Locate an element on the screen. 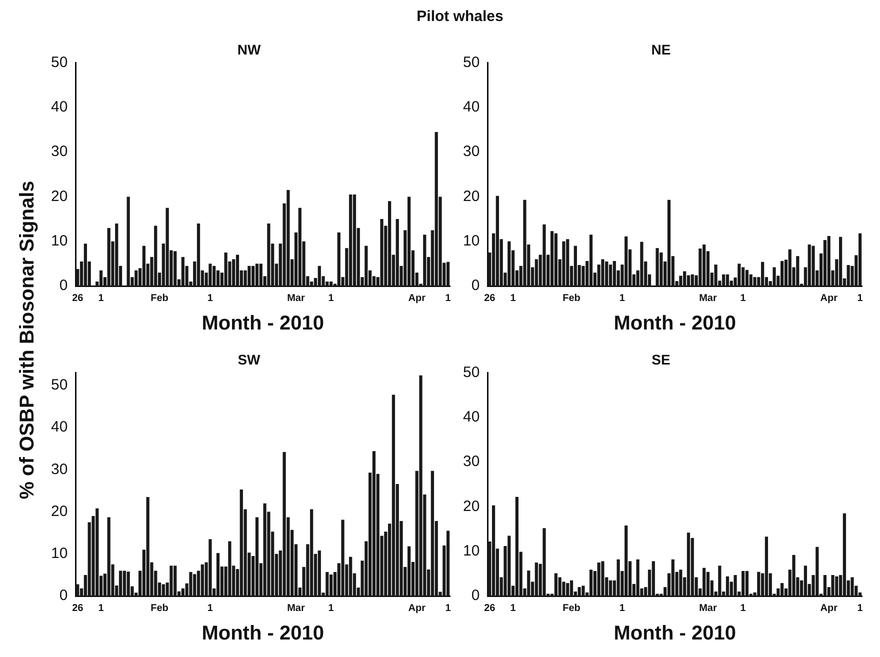 Image resolution: width=880 pixels, height=657 pixels. chart-title: SE is located at coordinates (661, 359).